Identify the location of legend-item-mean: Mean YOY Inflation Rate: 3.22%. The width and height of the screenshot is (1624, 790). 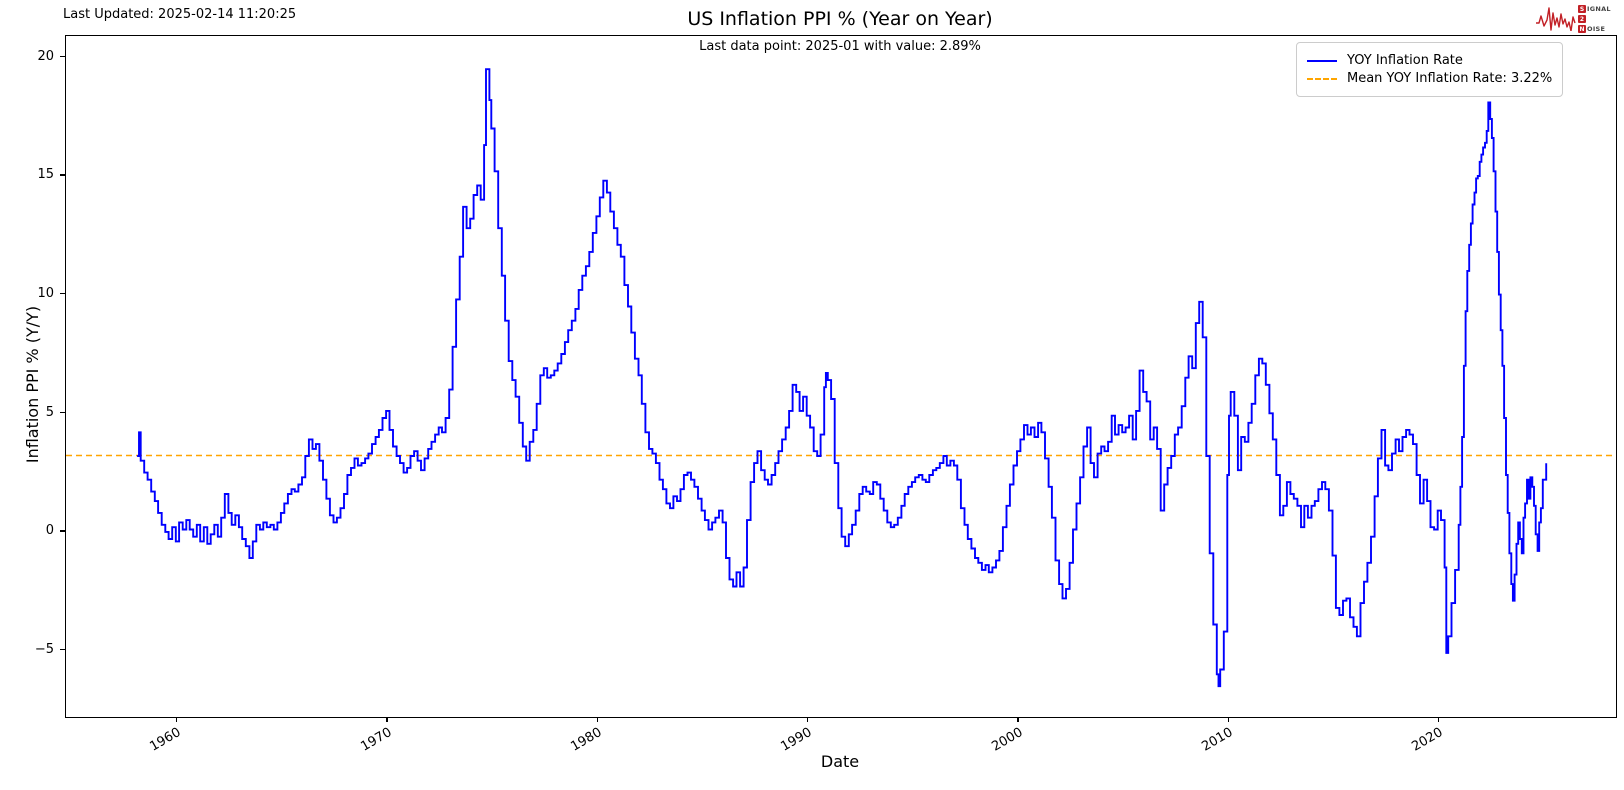
(1429, 78).